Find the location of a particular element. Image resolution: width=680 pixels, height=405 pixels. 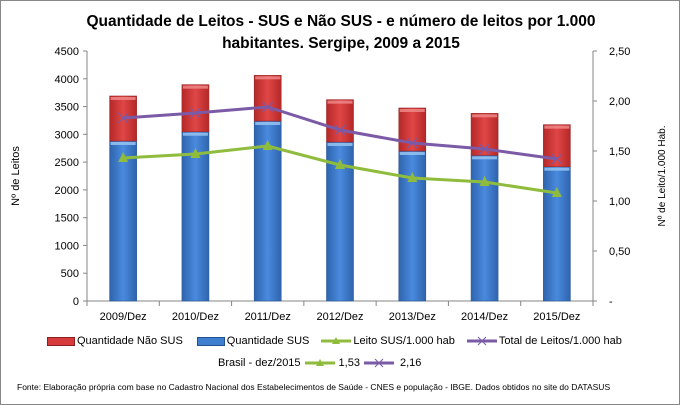

brasil-leito-sus-icon is located at coordinates (319, 362).